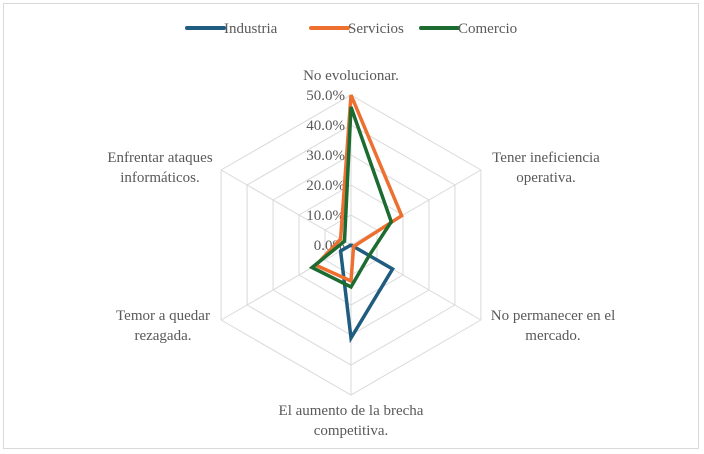 The image size is (704, 454). What do you see at coordinates (351, 76) in the screenshot?
I see `category-label: No evolucionar.` at bounding box center [351, 76].